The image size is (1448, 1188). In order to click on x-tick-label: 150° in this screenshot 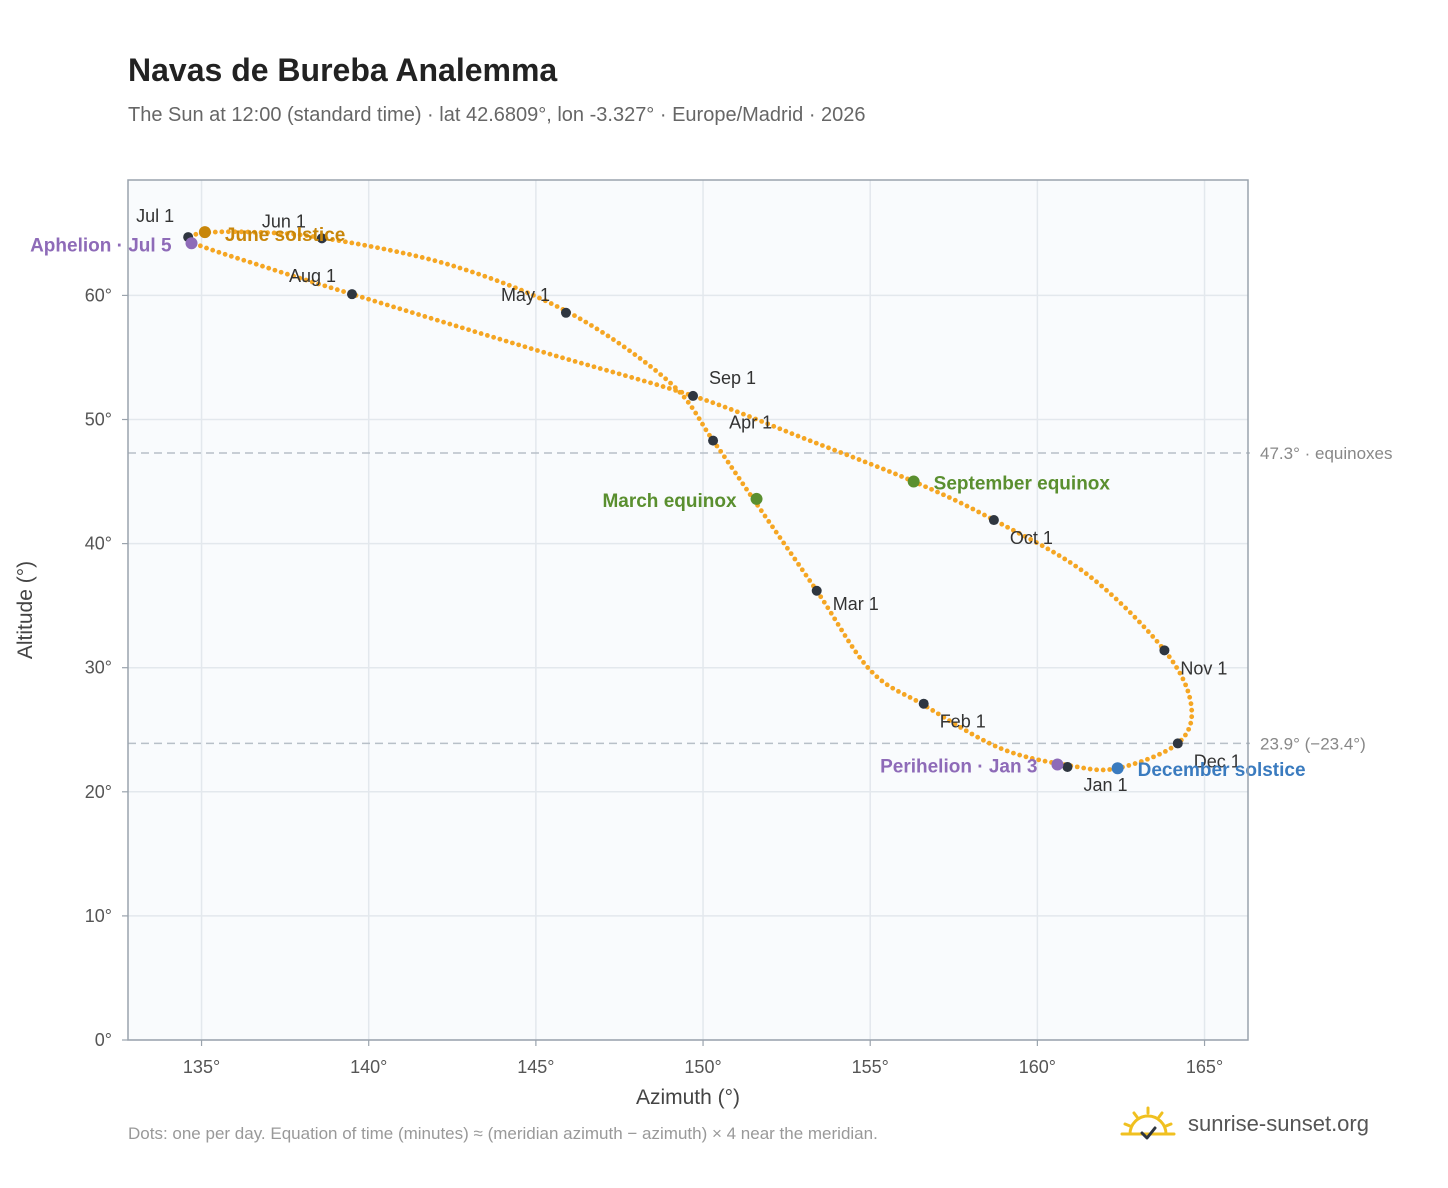, I will do `click(702, 1067)`.